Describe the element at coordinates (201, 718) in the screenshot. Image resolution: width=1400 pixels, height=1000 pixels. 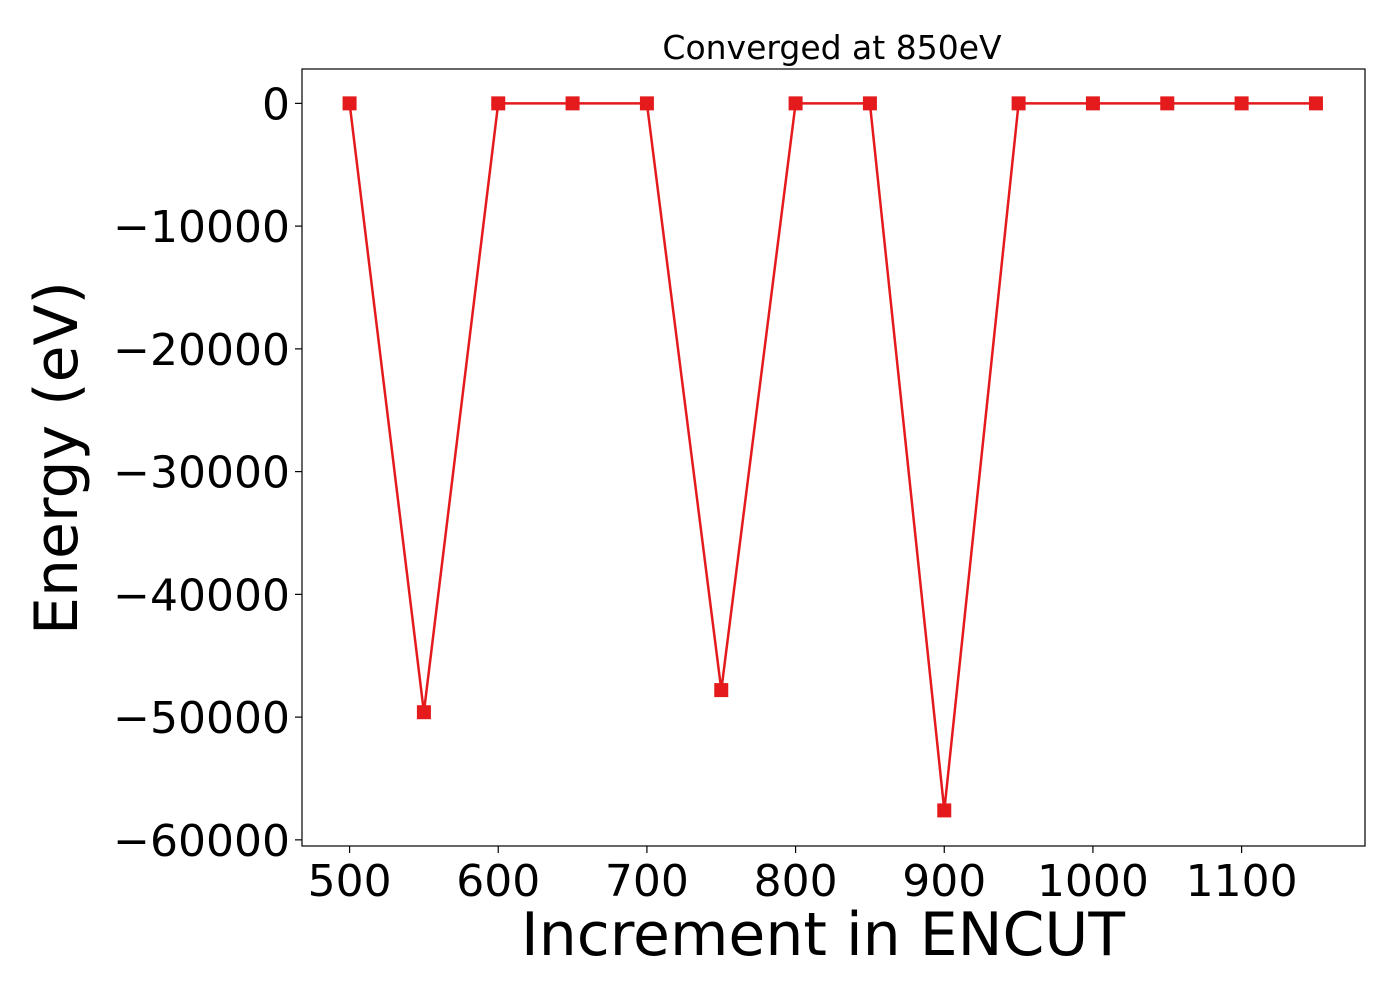
I see `y-tick-label: −50000` at that location.